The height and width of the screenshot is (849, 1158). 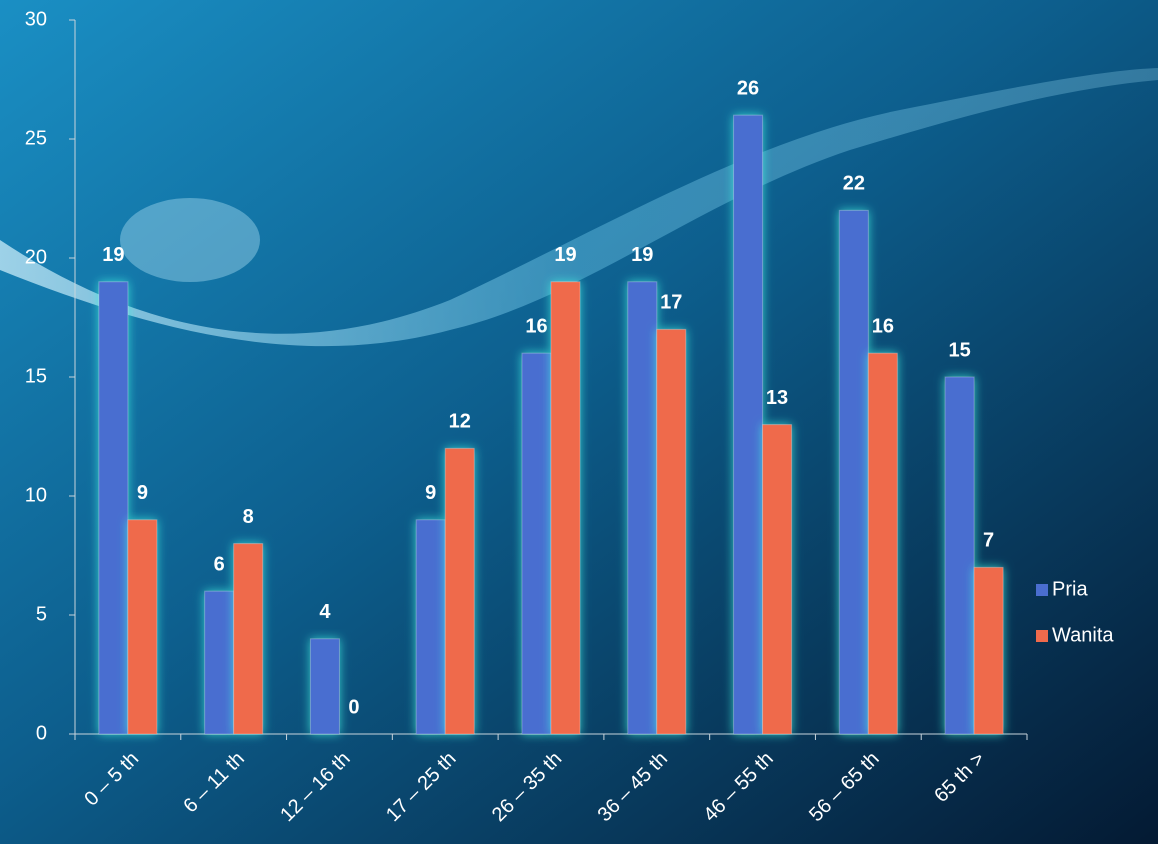 I want to click on y-tick-label: 15, so click(x=36, y=376).